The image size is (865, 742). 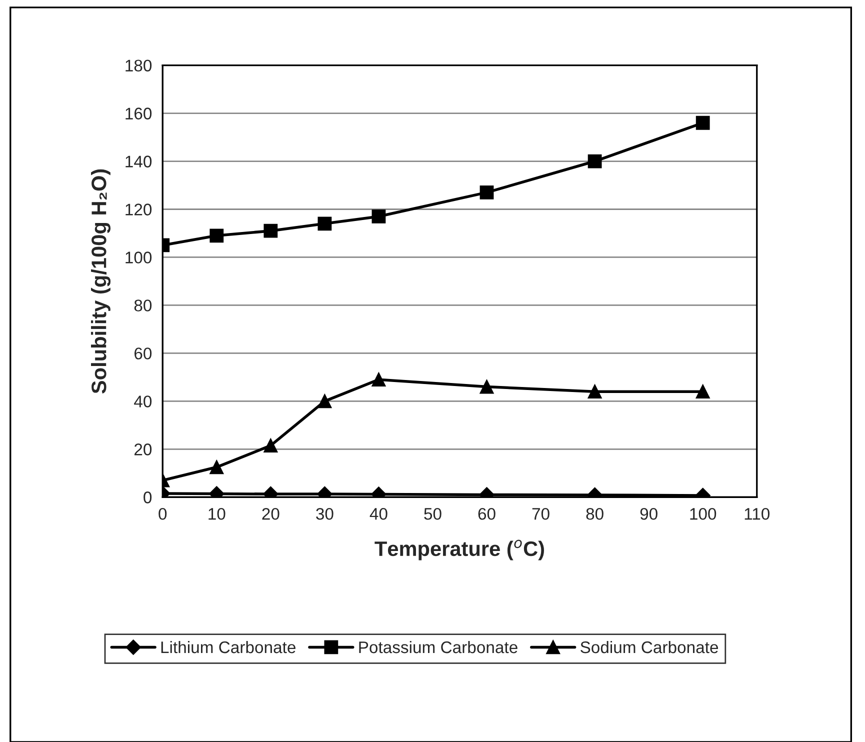 What do you see at coordinates (433, 514) in the screenshot?
I see `x-tick-label: 50` at bounding box center [433, 514].